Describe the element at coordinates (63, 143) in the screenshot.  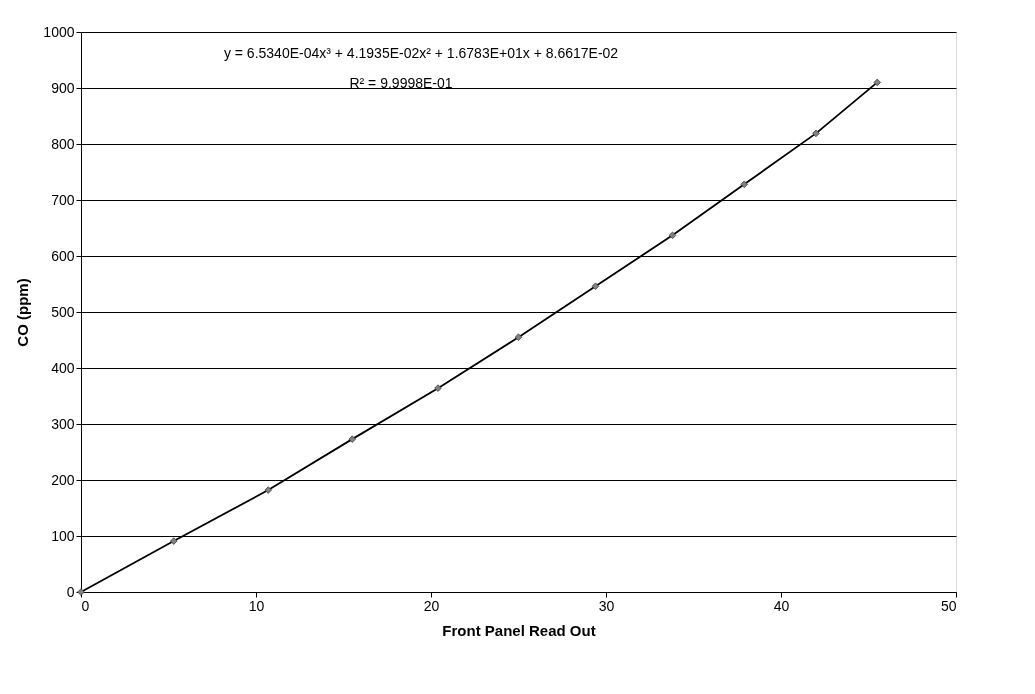
I see `y-tick-label: 800` at that location.